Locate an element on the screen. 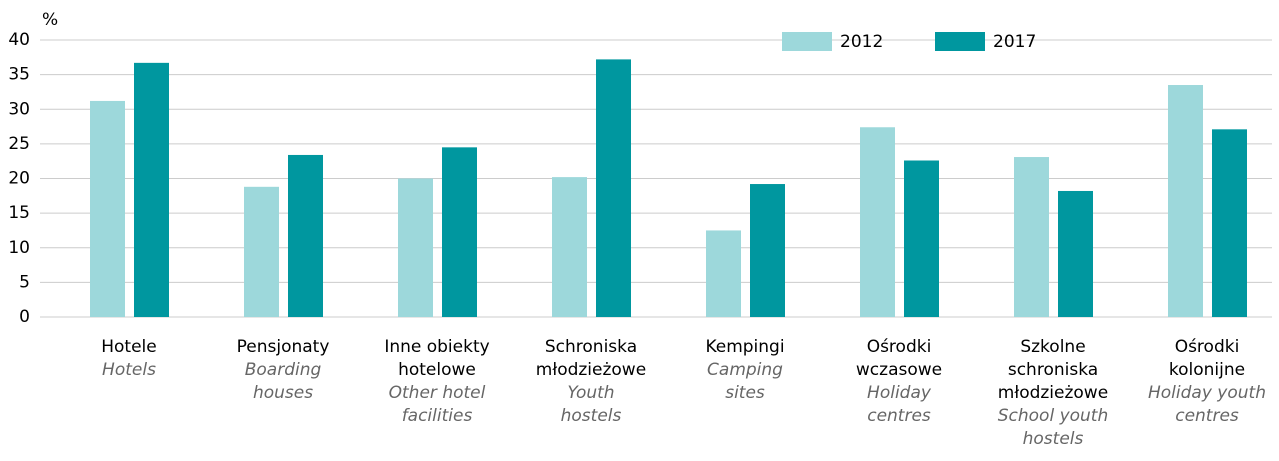 The width and height of the screenshot is (1279, 461). y-tick-label: 30 is located at coordinates (19, 109).